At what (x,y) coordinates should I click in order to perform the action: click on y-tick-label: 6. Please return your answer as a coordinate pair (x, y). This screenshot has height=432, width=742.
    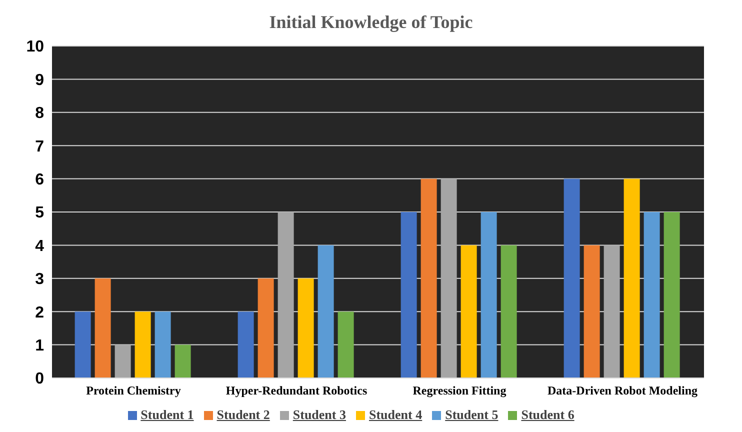
    Looking at the image, I should click on (39, 179).